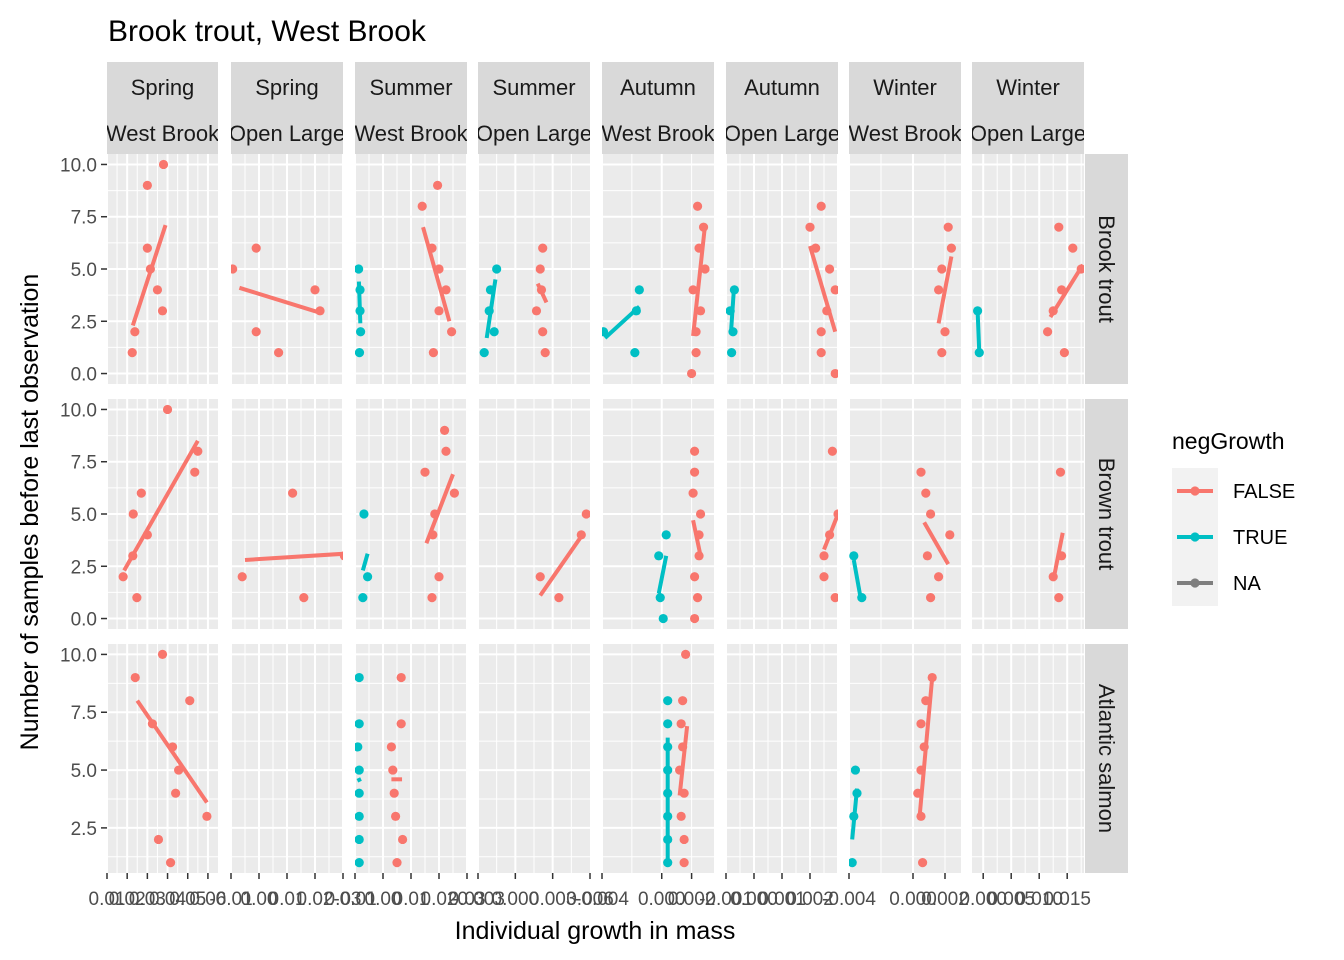  Describe the element at coordinates (810, 899) in the screenshot. I see `x-tick-label: 0.002` at that location.